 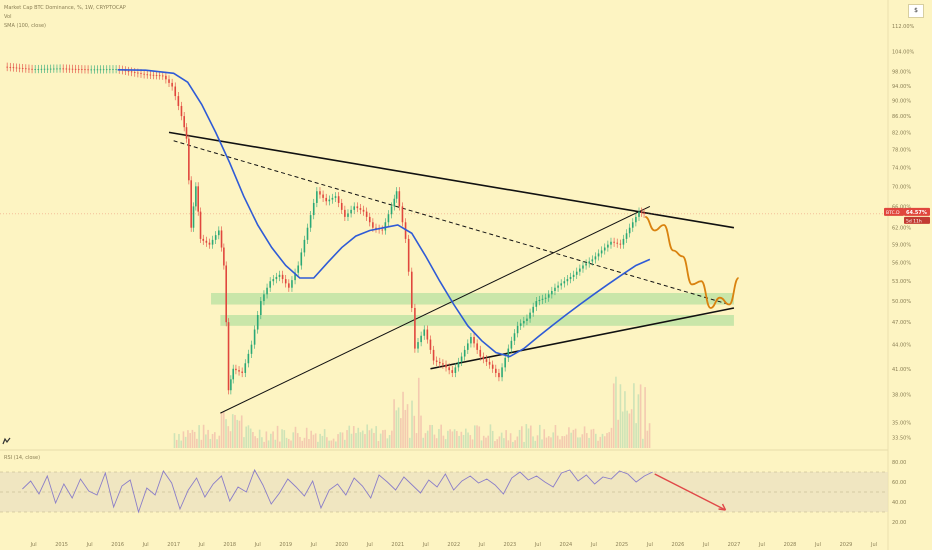 I want to click on tradingview-logo-icon, so click(x=7, y=441).